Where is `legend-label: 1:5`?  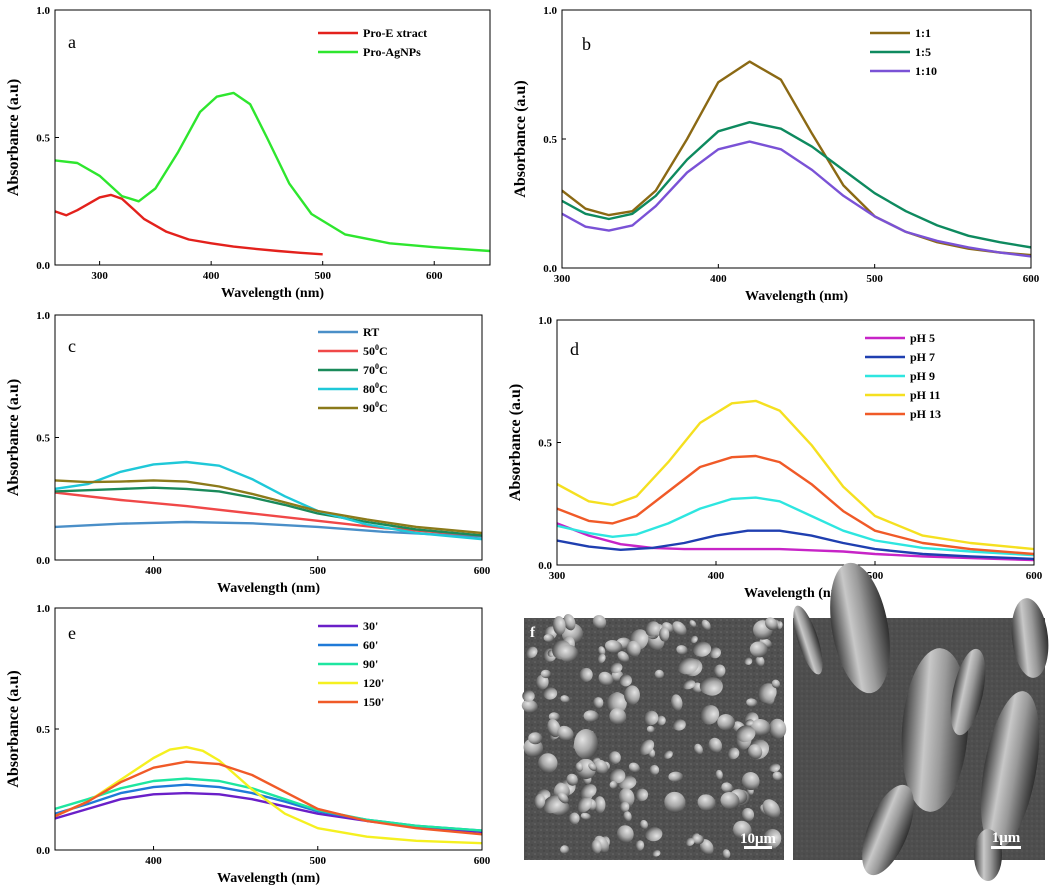 legend-label: 1:5 is located at coordinates (923, 52).